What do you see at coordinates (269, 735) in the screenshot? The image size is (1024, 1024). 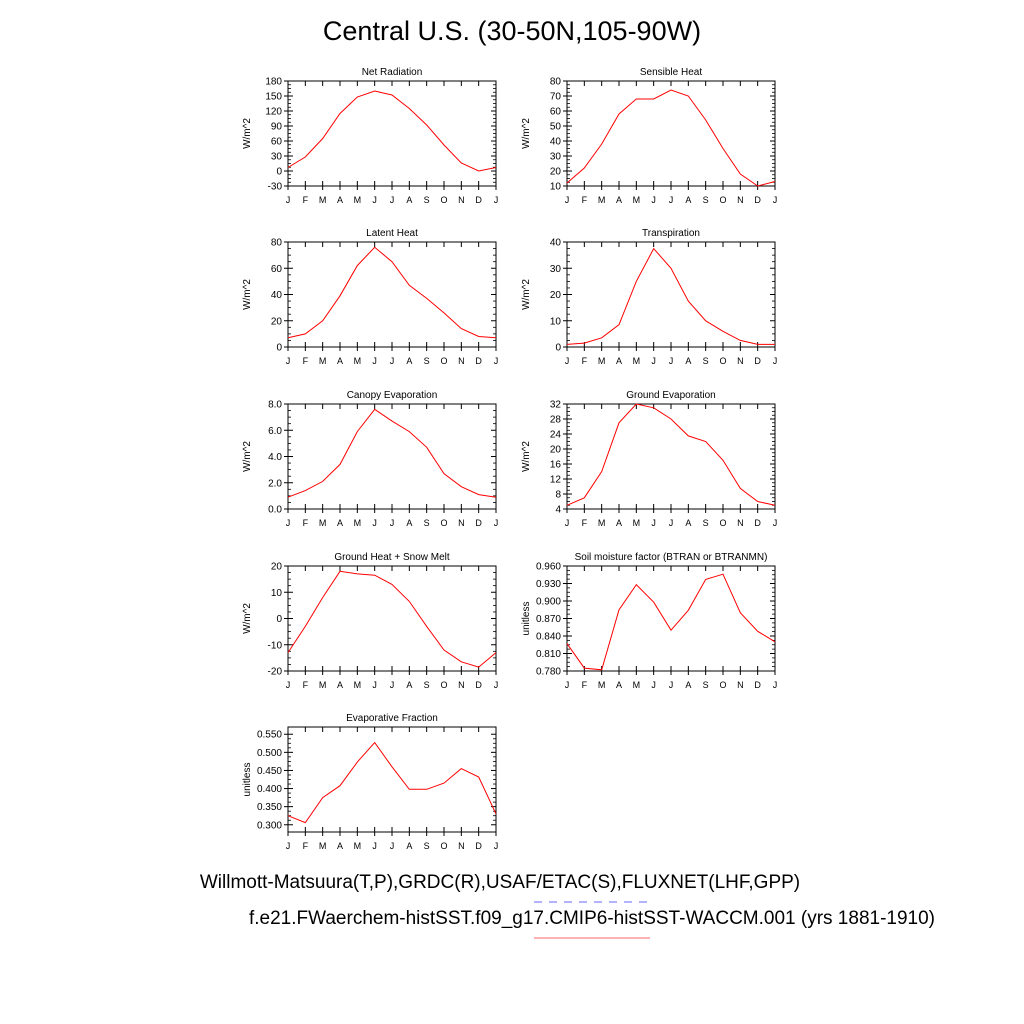 I see `y-tick-label: 0.550` at bounding box center [269, 735].